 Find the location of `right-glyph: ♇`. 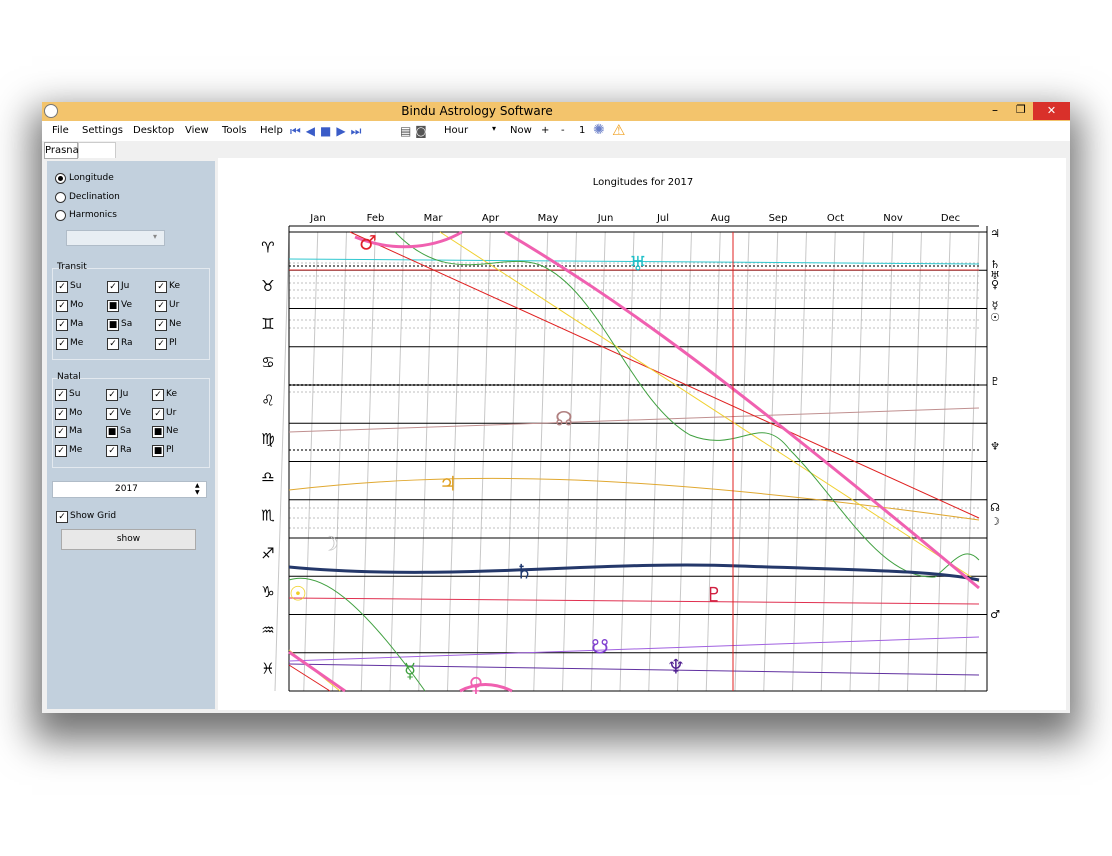

right-glyph: ♇ is located at coordinates (995, 381).